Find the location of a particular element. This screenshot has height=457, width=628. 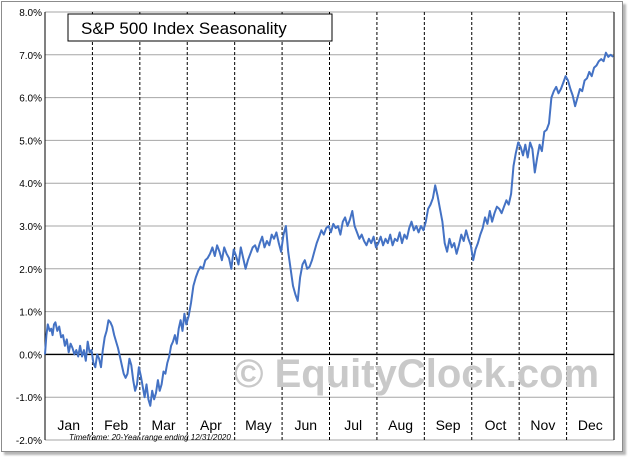

x-tick-label: May is located at coordinates (258, 425).